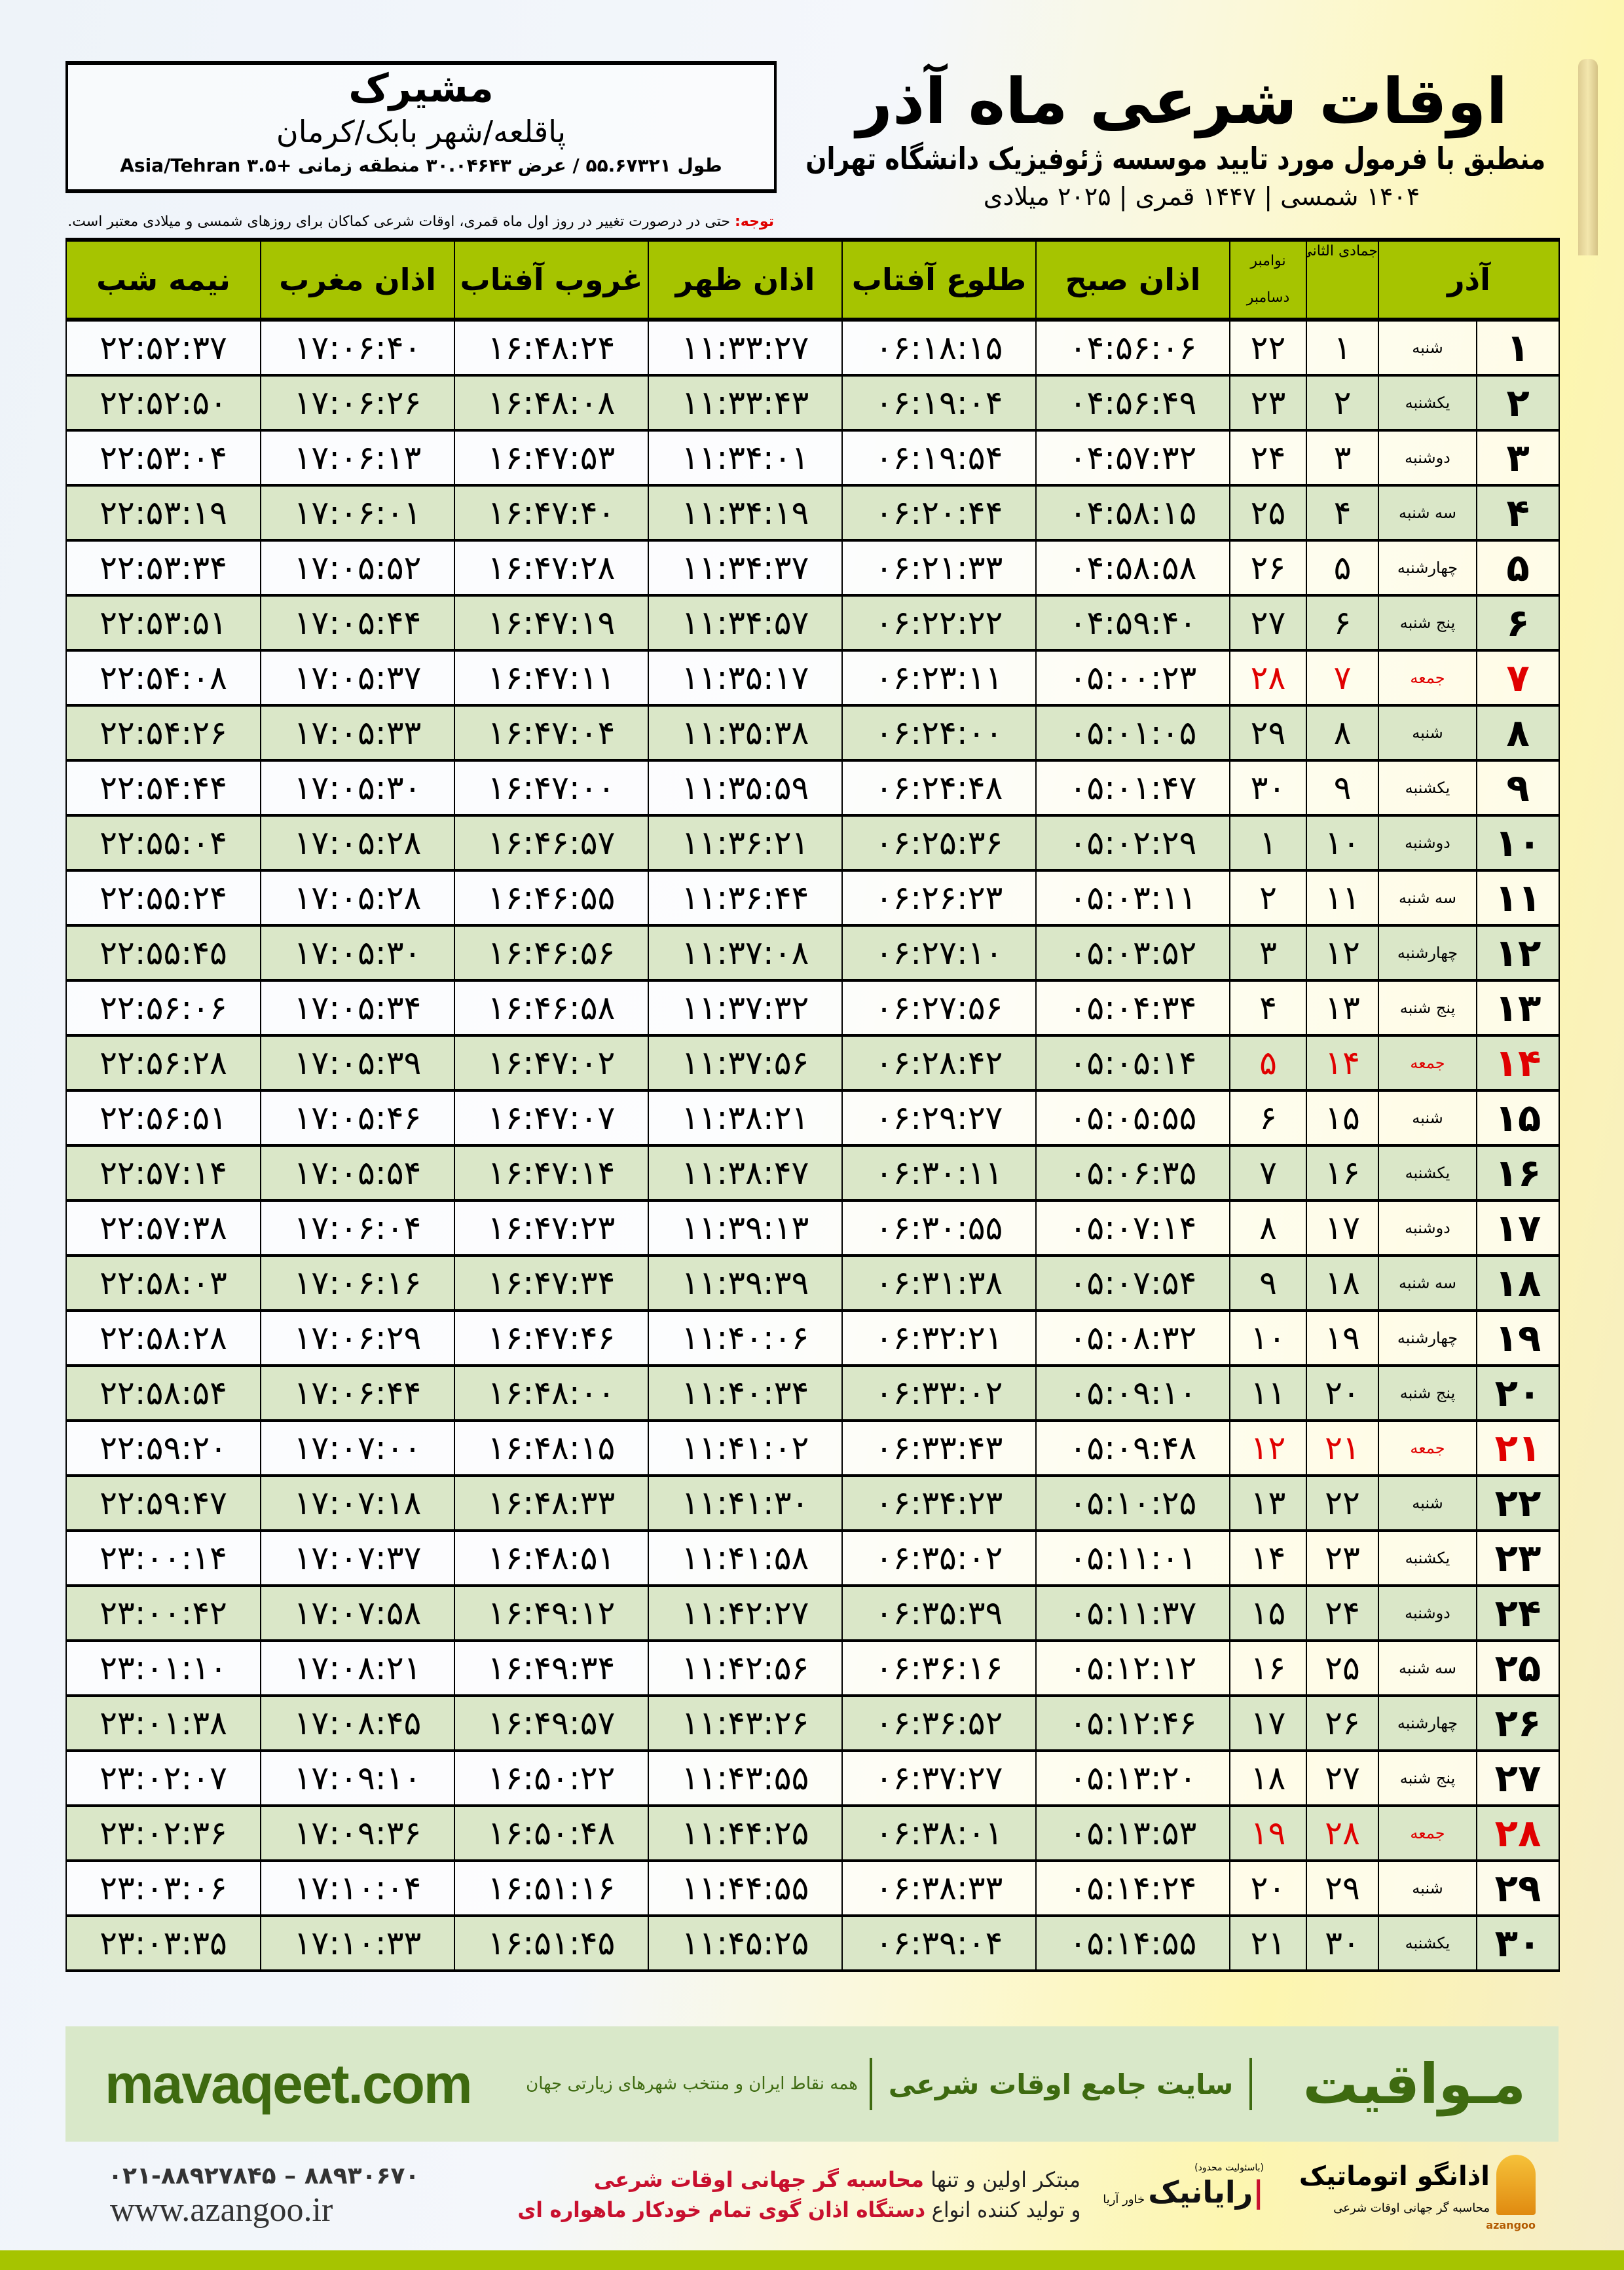 This screenshot has height=2270, width=1624. I want to click on fajr-time: ۰۵:۰۲:۲۹, so click(1132, 843).